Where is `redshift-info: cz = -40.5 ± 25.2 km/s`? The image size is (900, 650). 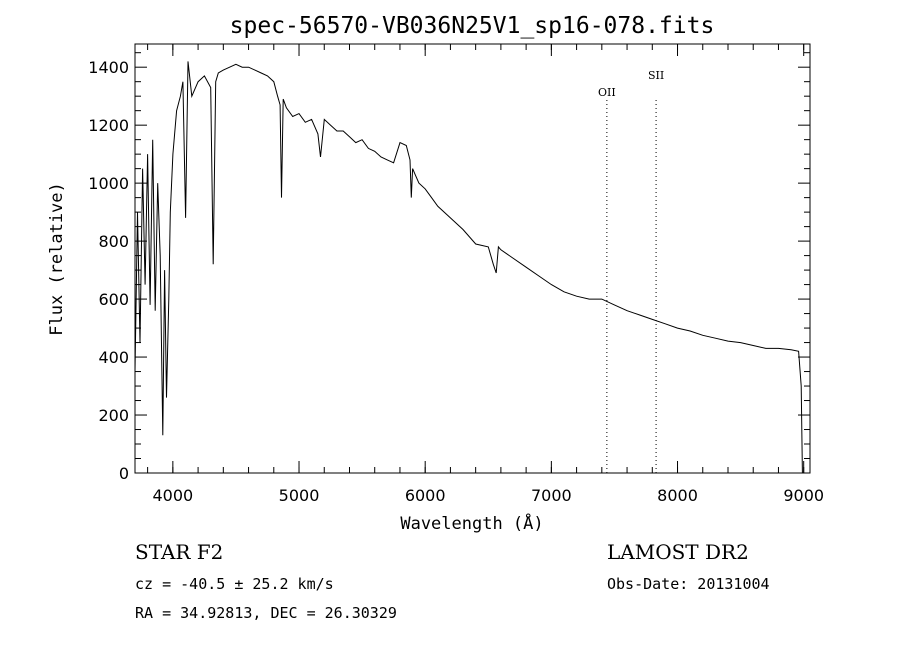 redshift-info: cz = -40.5 ± 25.2 km/s is located at coordinates (234, 584).